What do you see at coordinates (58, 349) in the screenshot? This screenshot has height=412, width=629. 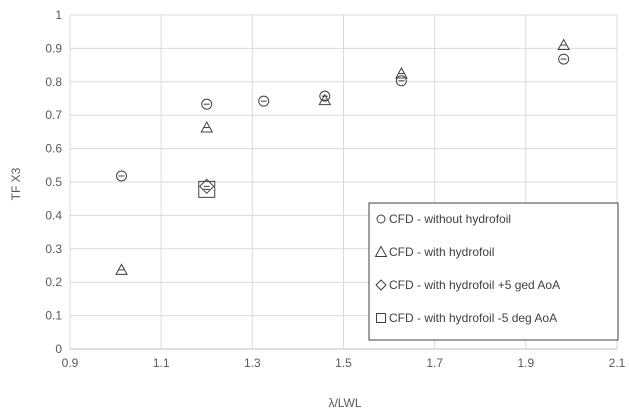 I see `y-tick-label: 0` at bounding box center [58, 349].